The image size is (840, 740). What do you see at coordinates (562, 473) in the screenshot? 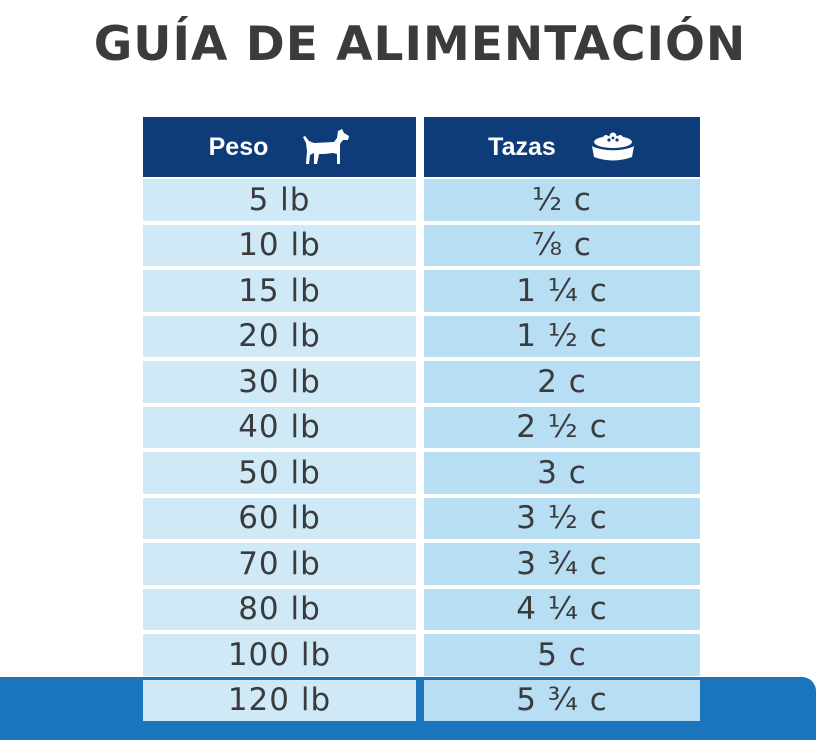
I see `cups-cell: 3 c` at bounding box center [562, 473].